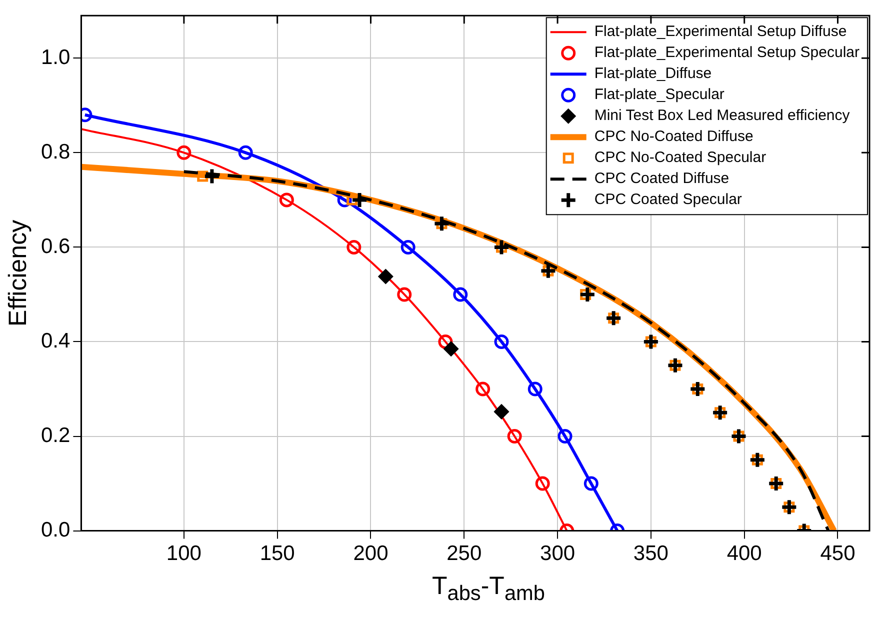 The width and height of the screenshot is (880, 617). What do you see at coordinates (558, 554) in the screenshot?
I see `x-tick-label: 300` at bounding box center [558, 554].